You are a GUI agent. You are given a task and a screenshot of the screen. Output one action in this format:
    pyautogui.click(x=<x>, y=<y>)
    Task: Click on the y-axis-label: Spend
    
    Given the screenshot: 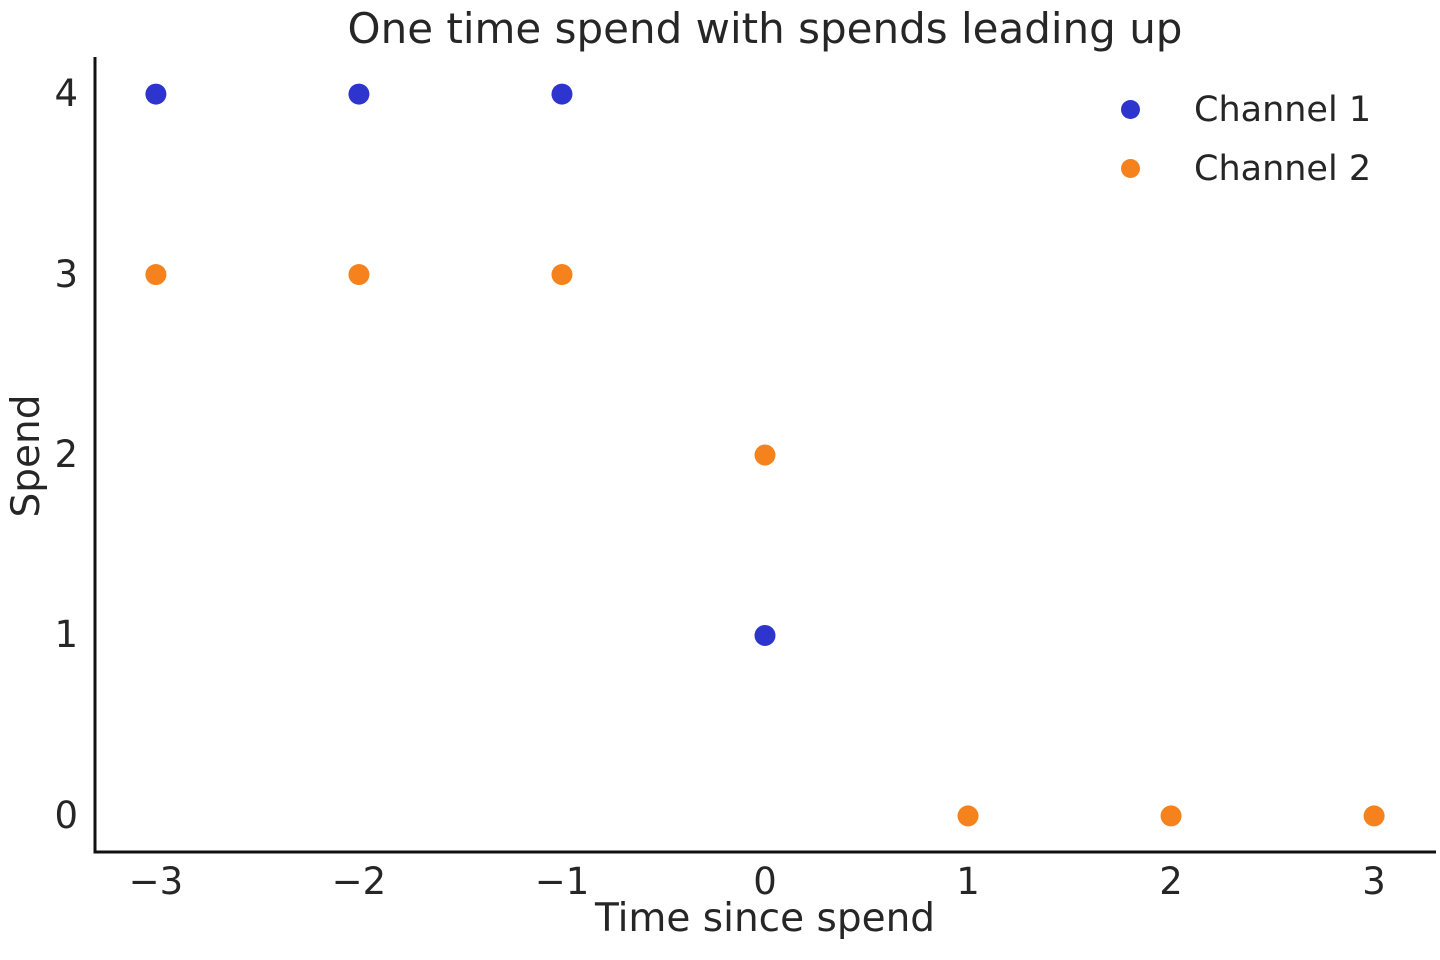 What is the action you would take?
    pyautogui.click(x=26, y=456)
    